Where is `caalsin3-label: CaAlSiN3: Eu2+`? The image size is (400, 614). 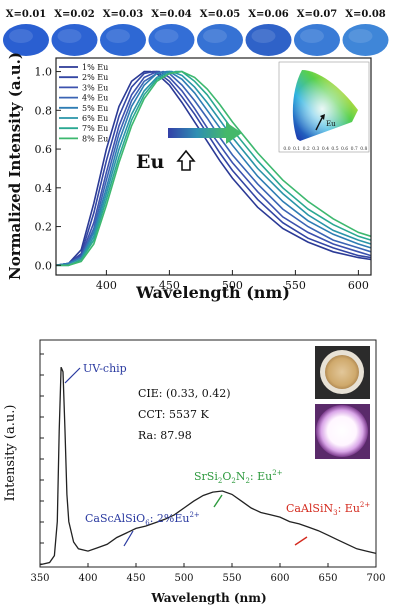
caalsin3-label: CaAlSiN3: Eu2+ is located at coordinates (328, 509).